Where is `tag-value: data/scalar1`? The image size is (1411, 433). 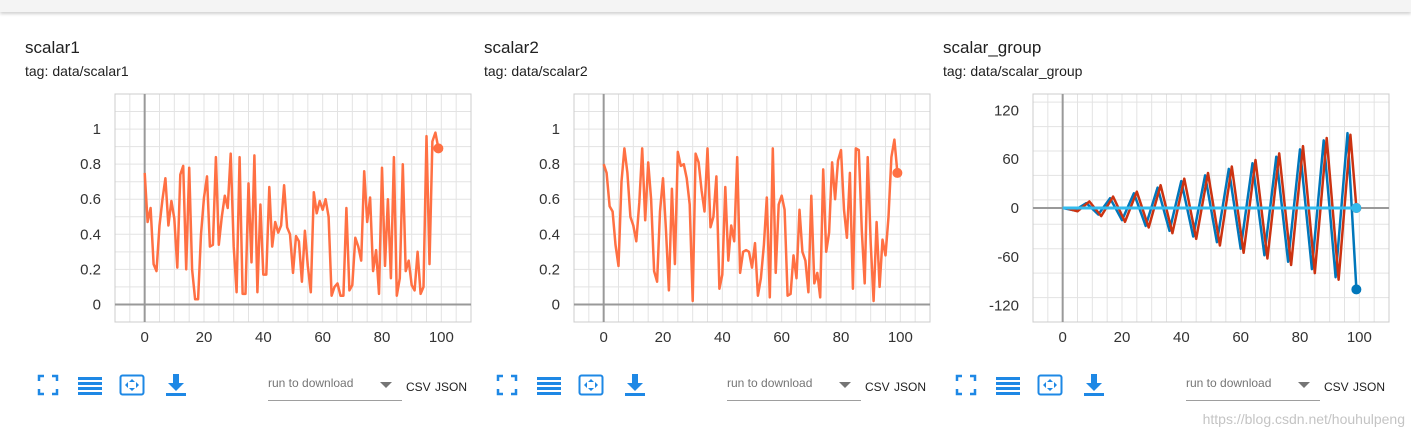
tag-value: data/scalar1 is located at coordinates (90, 71).